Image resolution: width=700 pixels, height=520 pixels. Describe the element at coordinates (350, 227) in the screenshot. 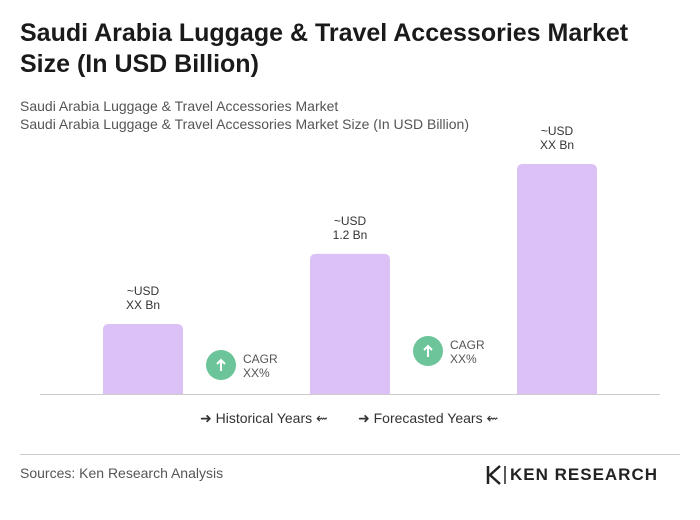

I see `value-label: ~USD 1.2 Bn` at that location.